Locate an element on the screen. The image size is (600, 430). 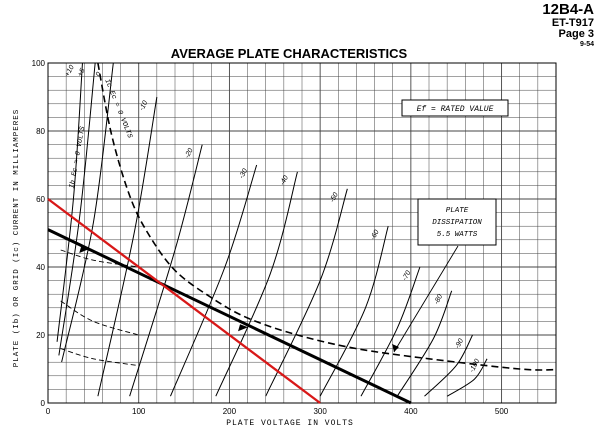
dissipation-arrowhead is located at coordinates (395, 348).